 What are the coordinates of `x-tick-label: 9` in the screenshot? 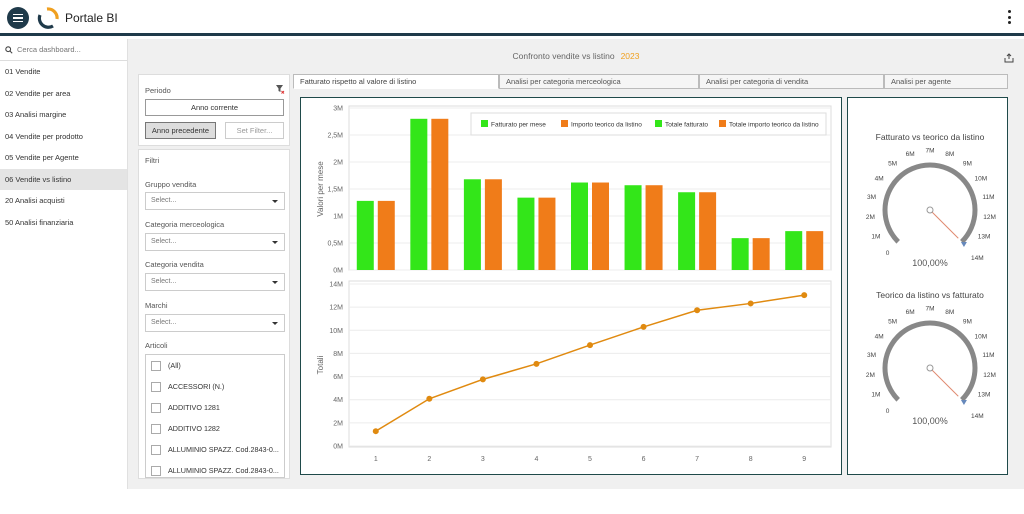 It's located at (804, 459).